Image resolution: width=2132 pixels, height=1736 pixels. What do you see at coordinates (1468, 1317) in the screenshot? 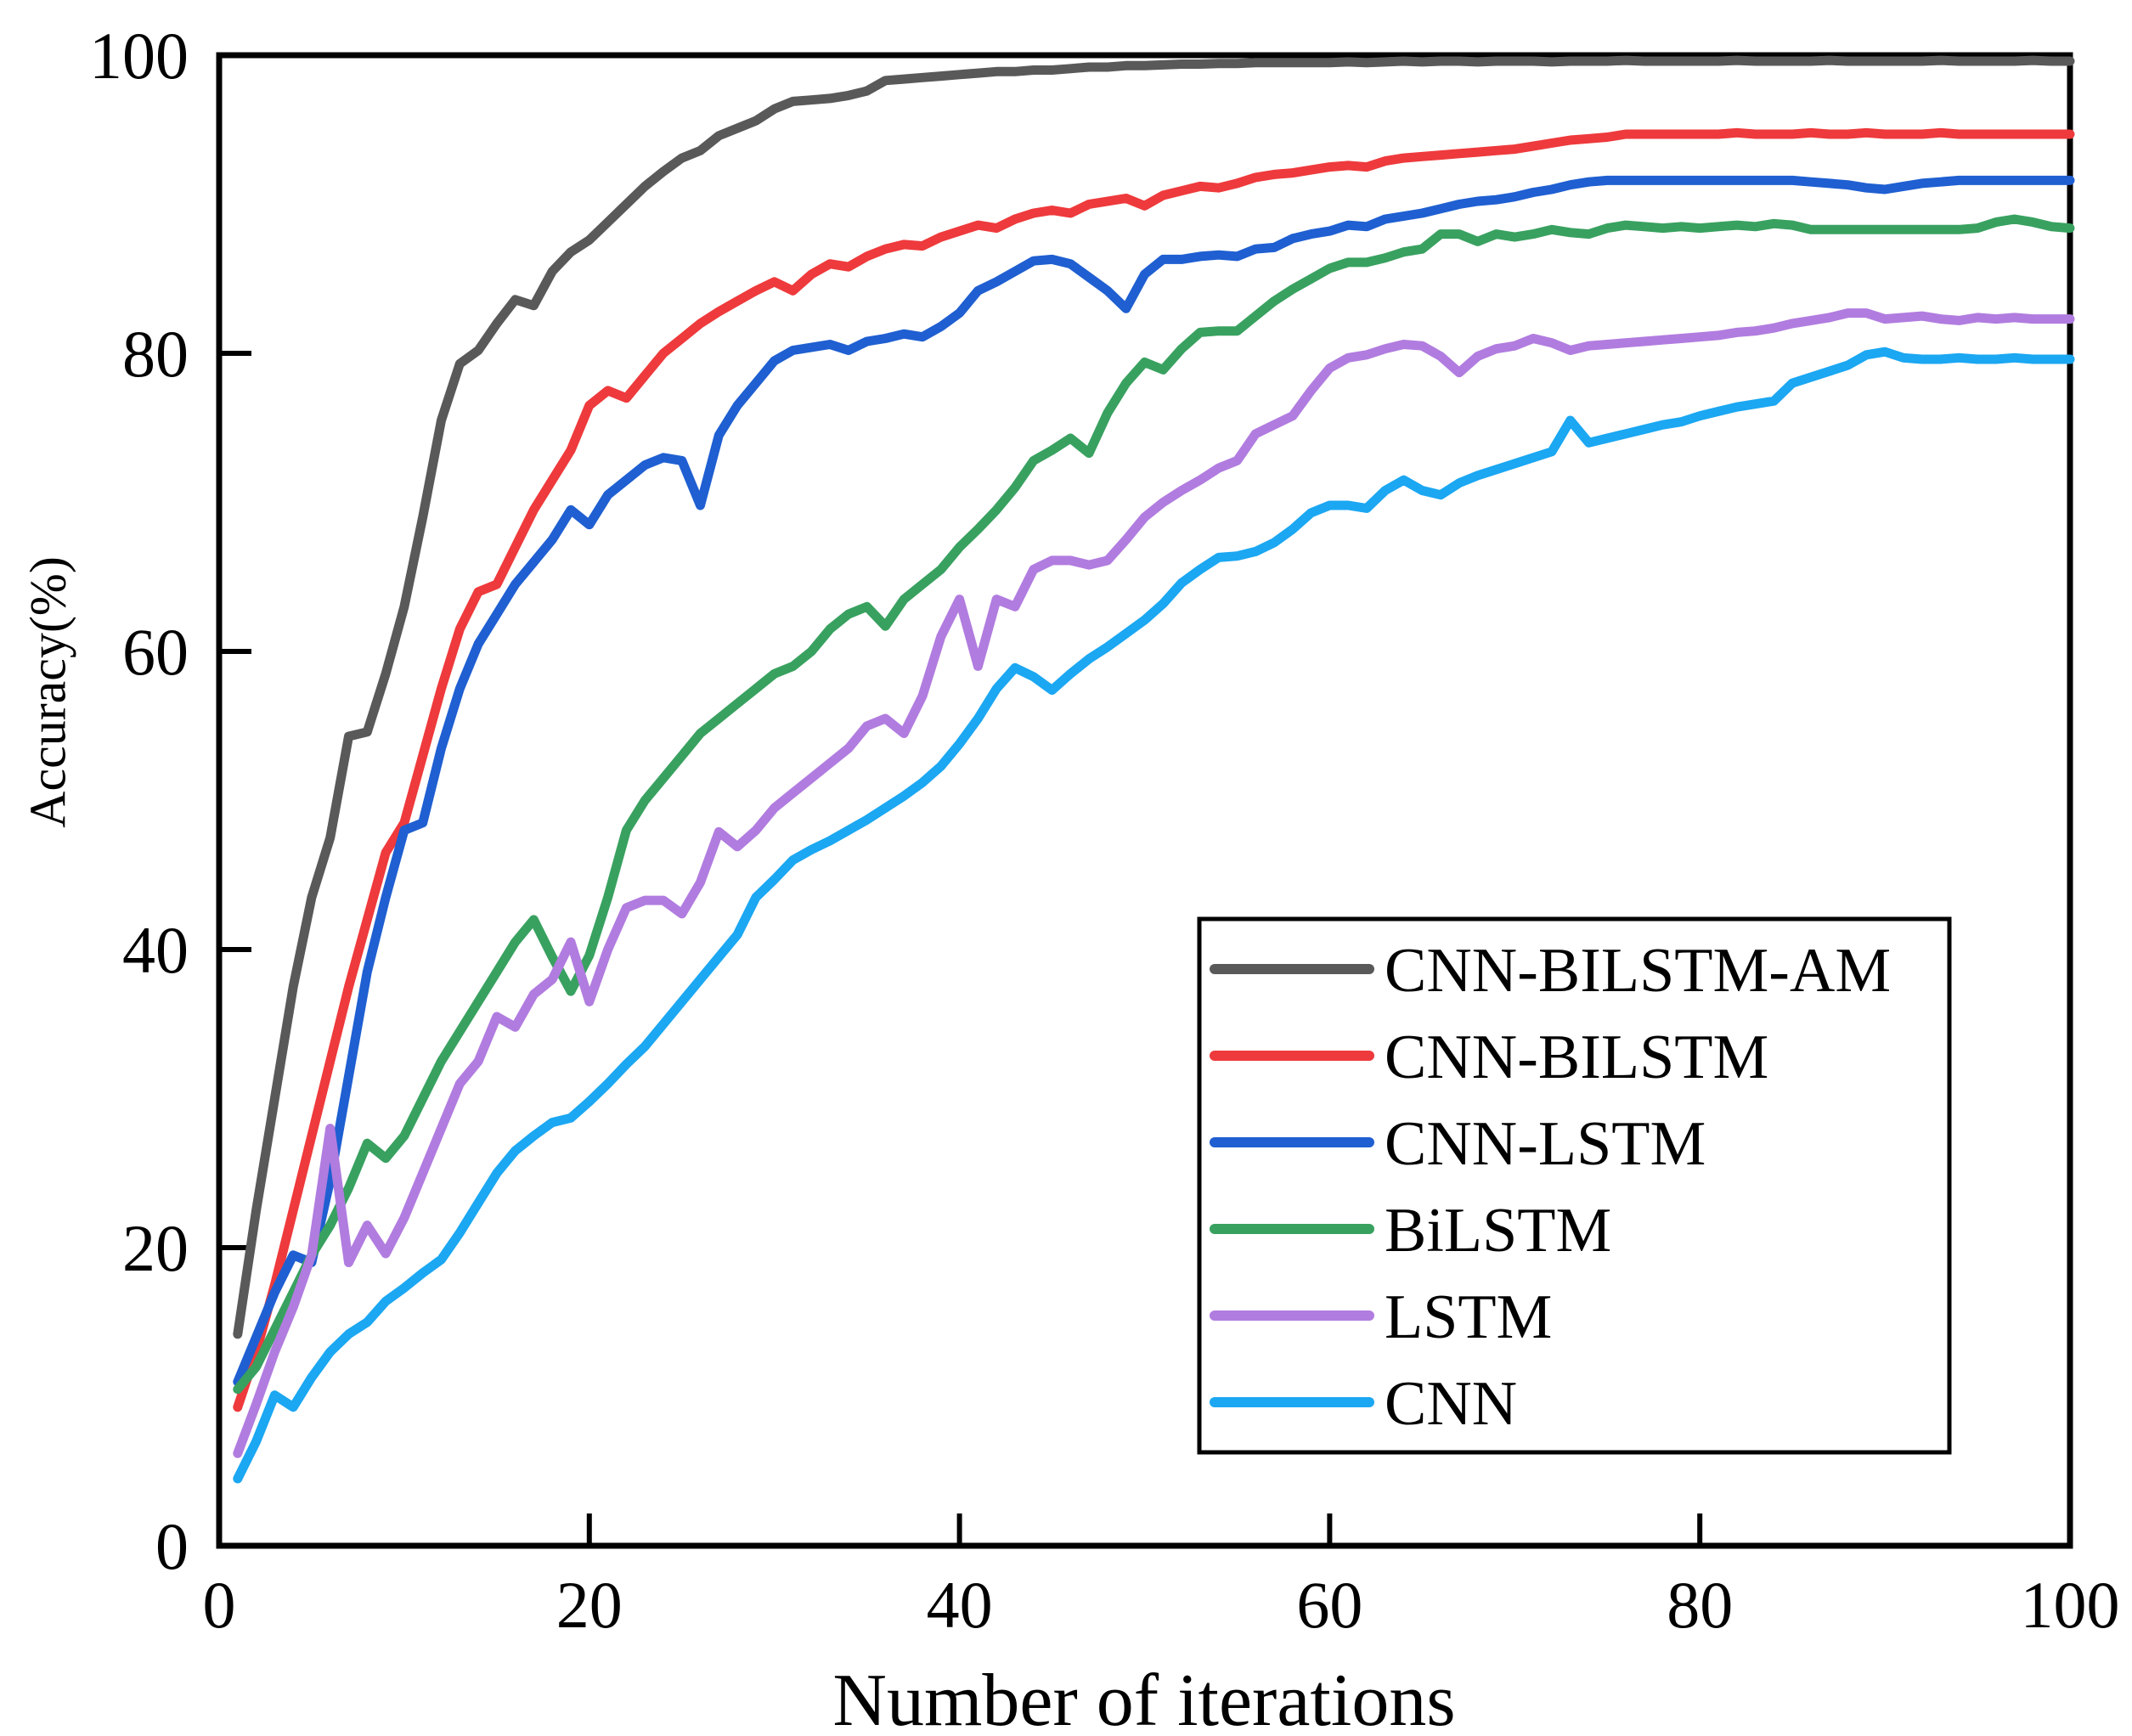
I see `legend-label-lstm: LSTM` at bounding box center [1468, 1317].